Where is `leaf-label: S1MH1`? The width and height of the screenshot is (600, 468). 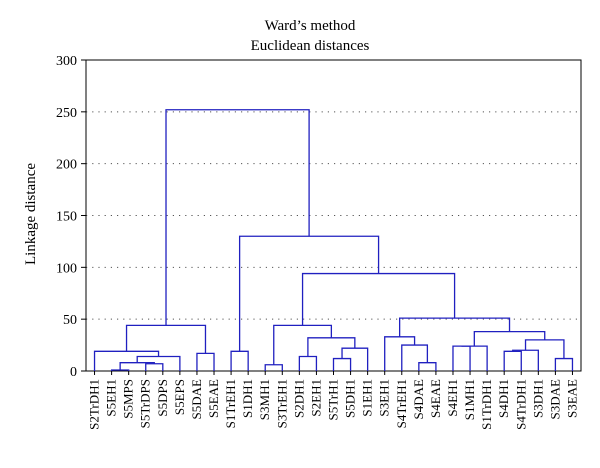 leaf-label: S1MH1 is located at coordinates (469, 399).